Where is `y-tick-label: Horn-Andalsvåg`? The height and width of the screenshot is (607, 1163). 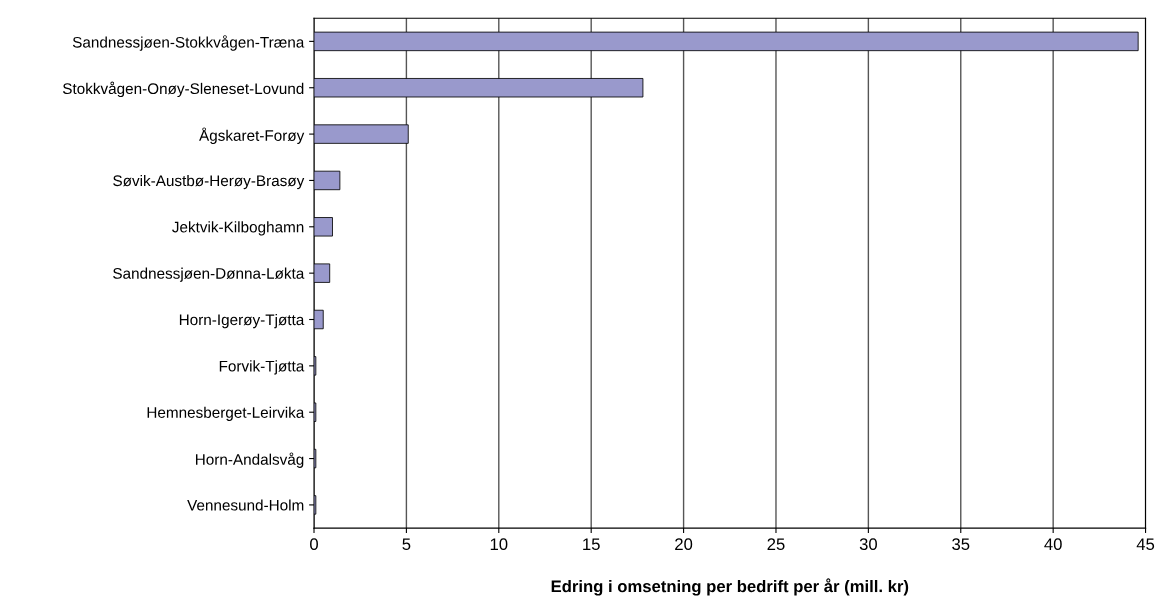
y-tick-label: Horn-Andalsvåg is located at coordinates (250, 460).